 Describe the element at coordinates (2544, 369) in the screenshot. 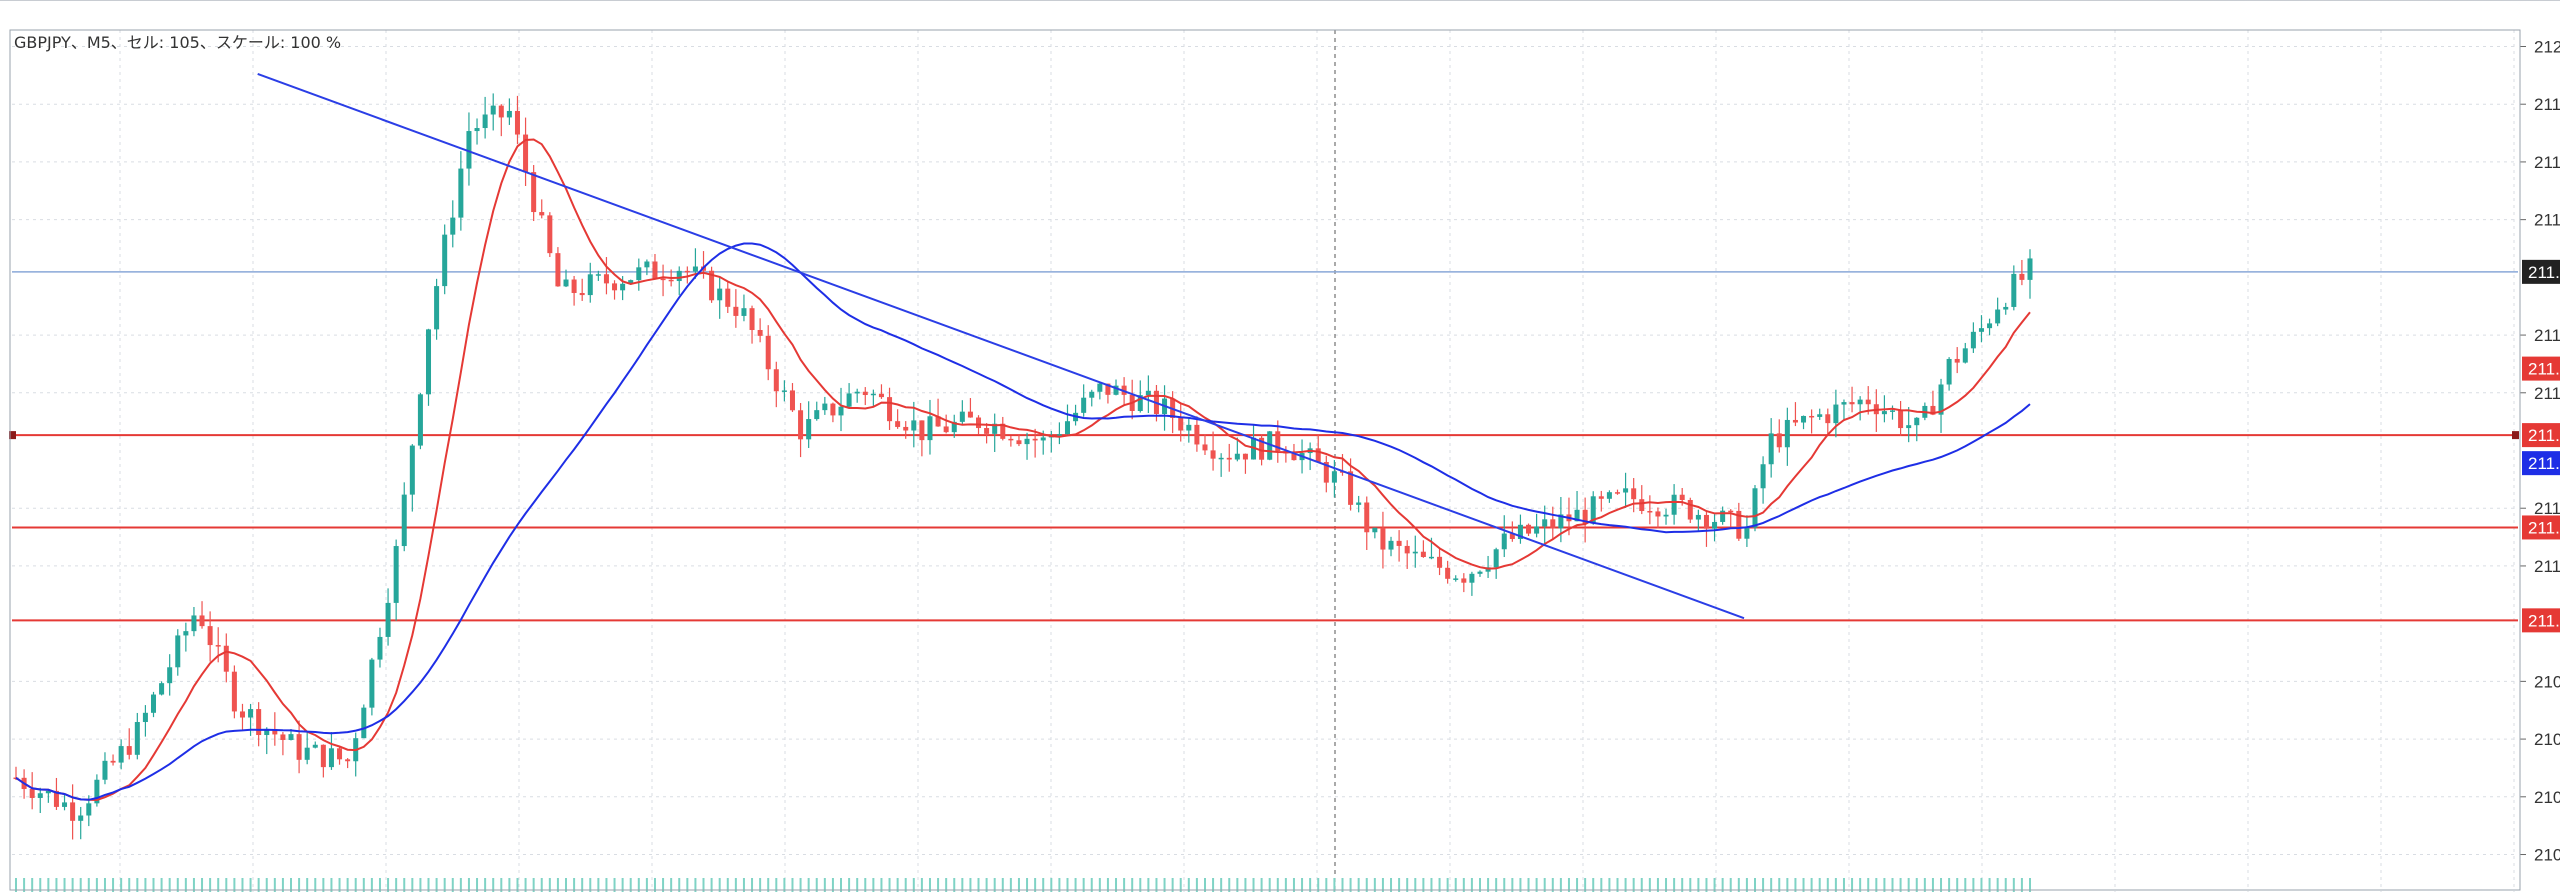

I see `price-badge-label: 211.514` at that location.